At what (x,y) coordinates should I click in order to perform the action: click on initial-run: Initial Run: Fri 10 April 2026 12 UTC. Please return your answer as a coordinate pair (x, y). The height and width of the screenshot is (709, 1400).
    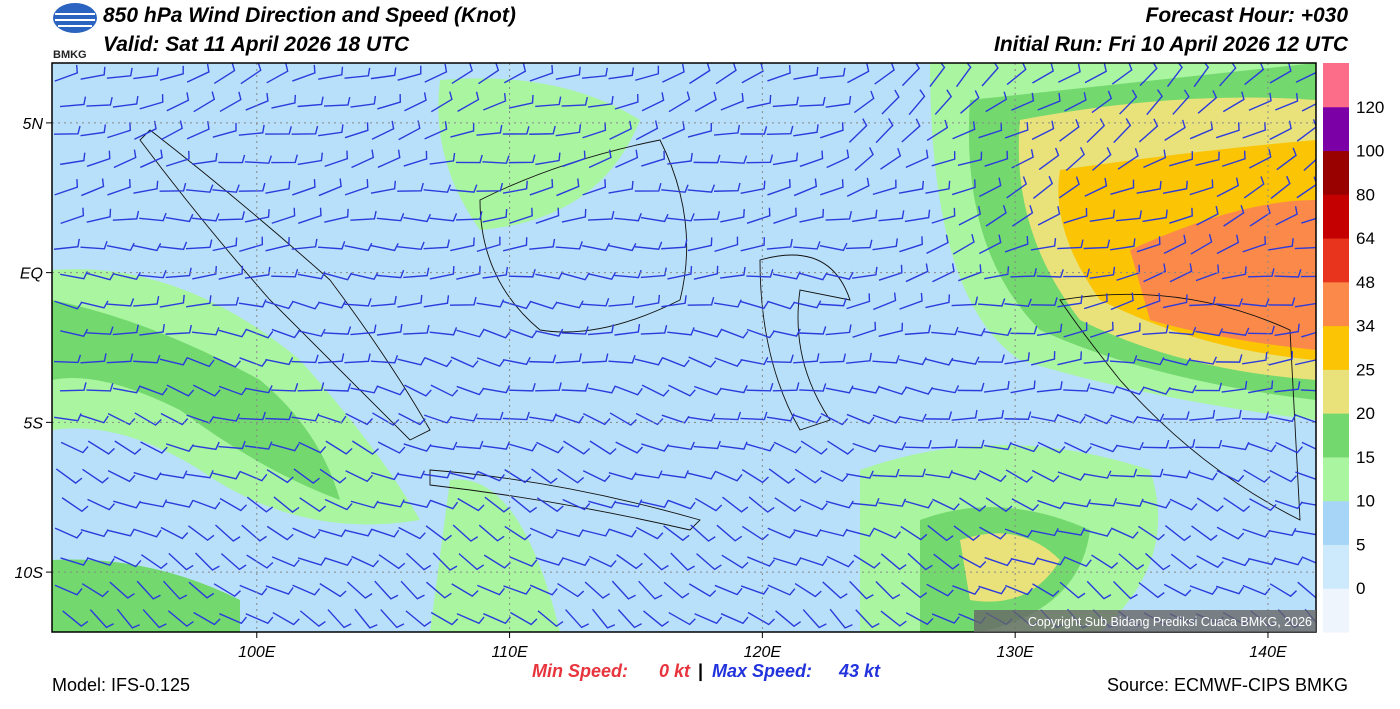
    Looking at the image, I should click on (1171, 44).